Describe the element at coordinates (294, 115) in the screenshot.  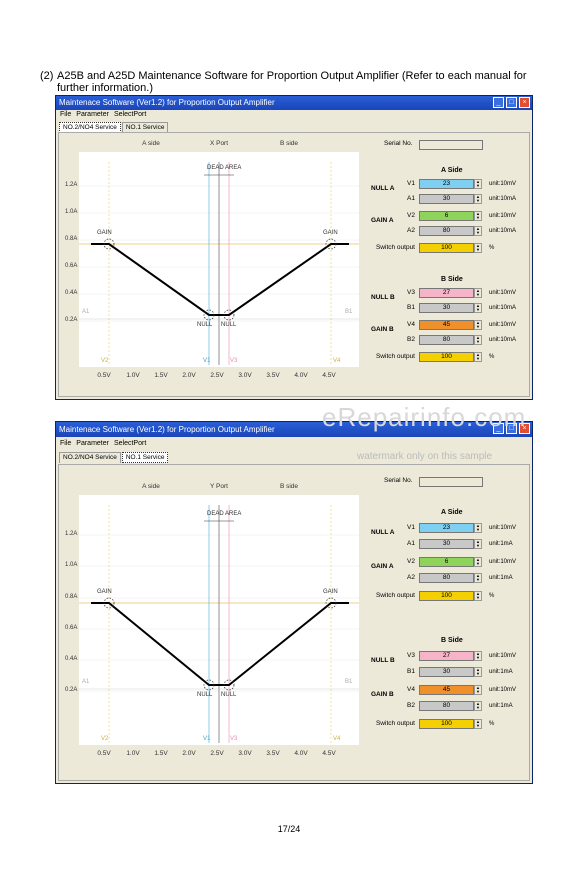
I see `menu-bar: File Parameter SelectPort` at that location.